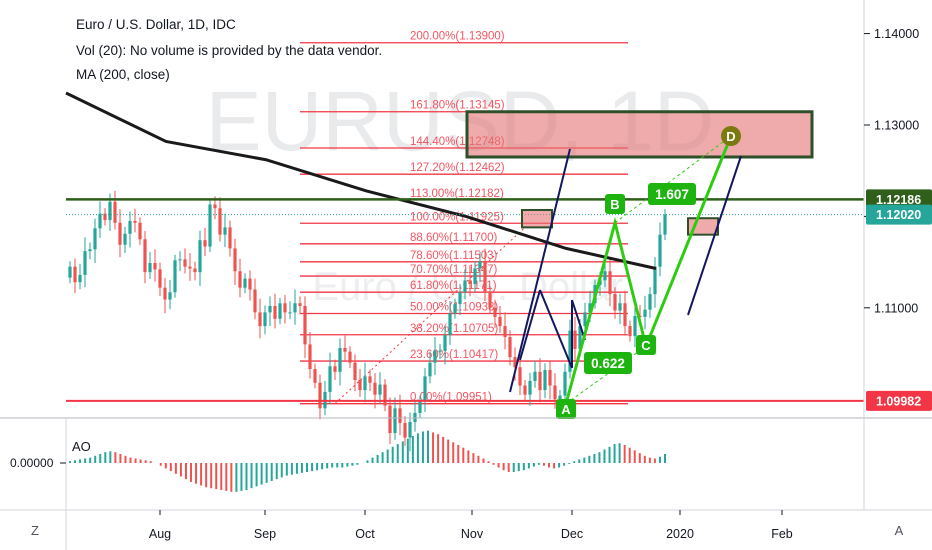  I want to click on legend-title: Euro / U.S. Dollar, 1D, IDC, so click(156, 24).